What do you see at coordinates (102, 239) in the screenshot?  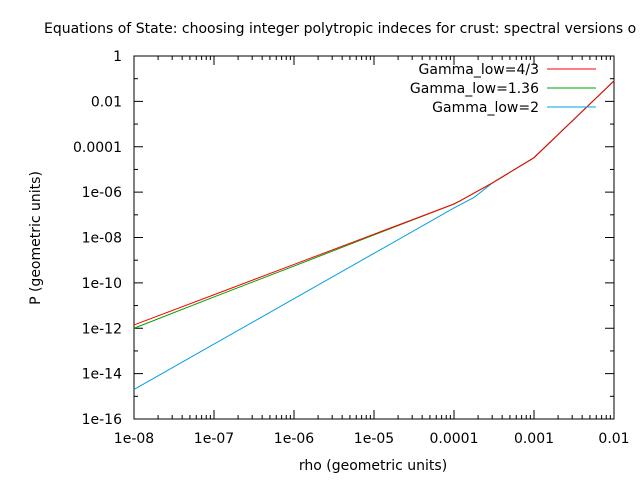 I see `y-tick-label: 1e-08` at bounding box center [102, 239].